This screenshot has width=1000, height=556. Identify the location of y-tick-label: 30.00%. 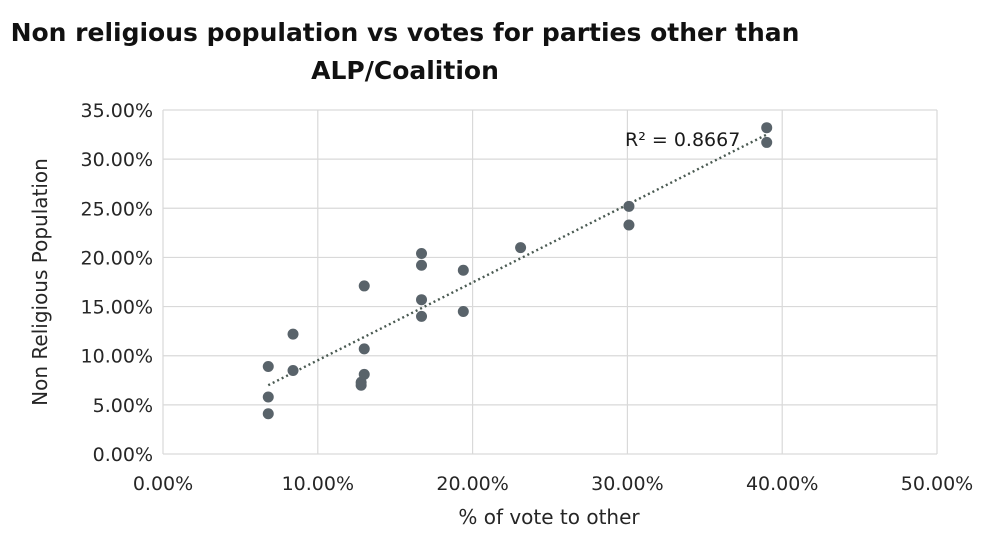
(117, 160).